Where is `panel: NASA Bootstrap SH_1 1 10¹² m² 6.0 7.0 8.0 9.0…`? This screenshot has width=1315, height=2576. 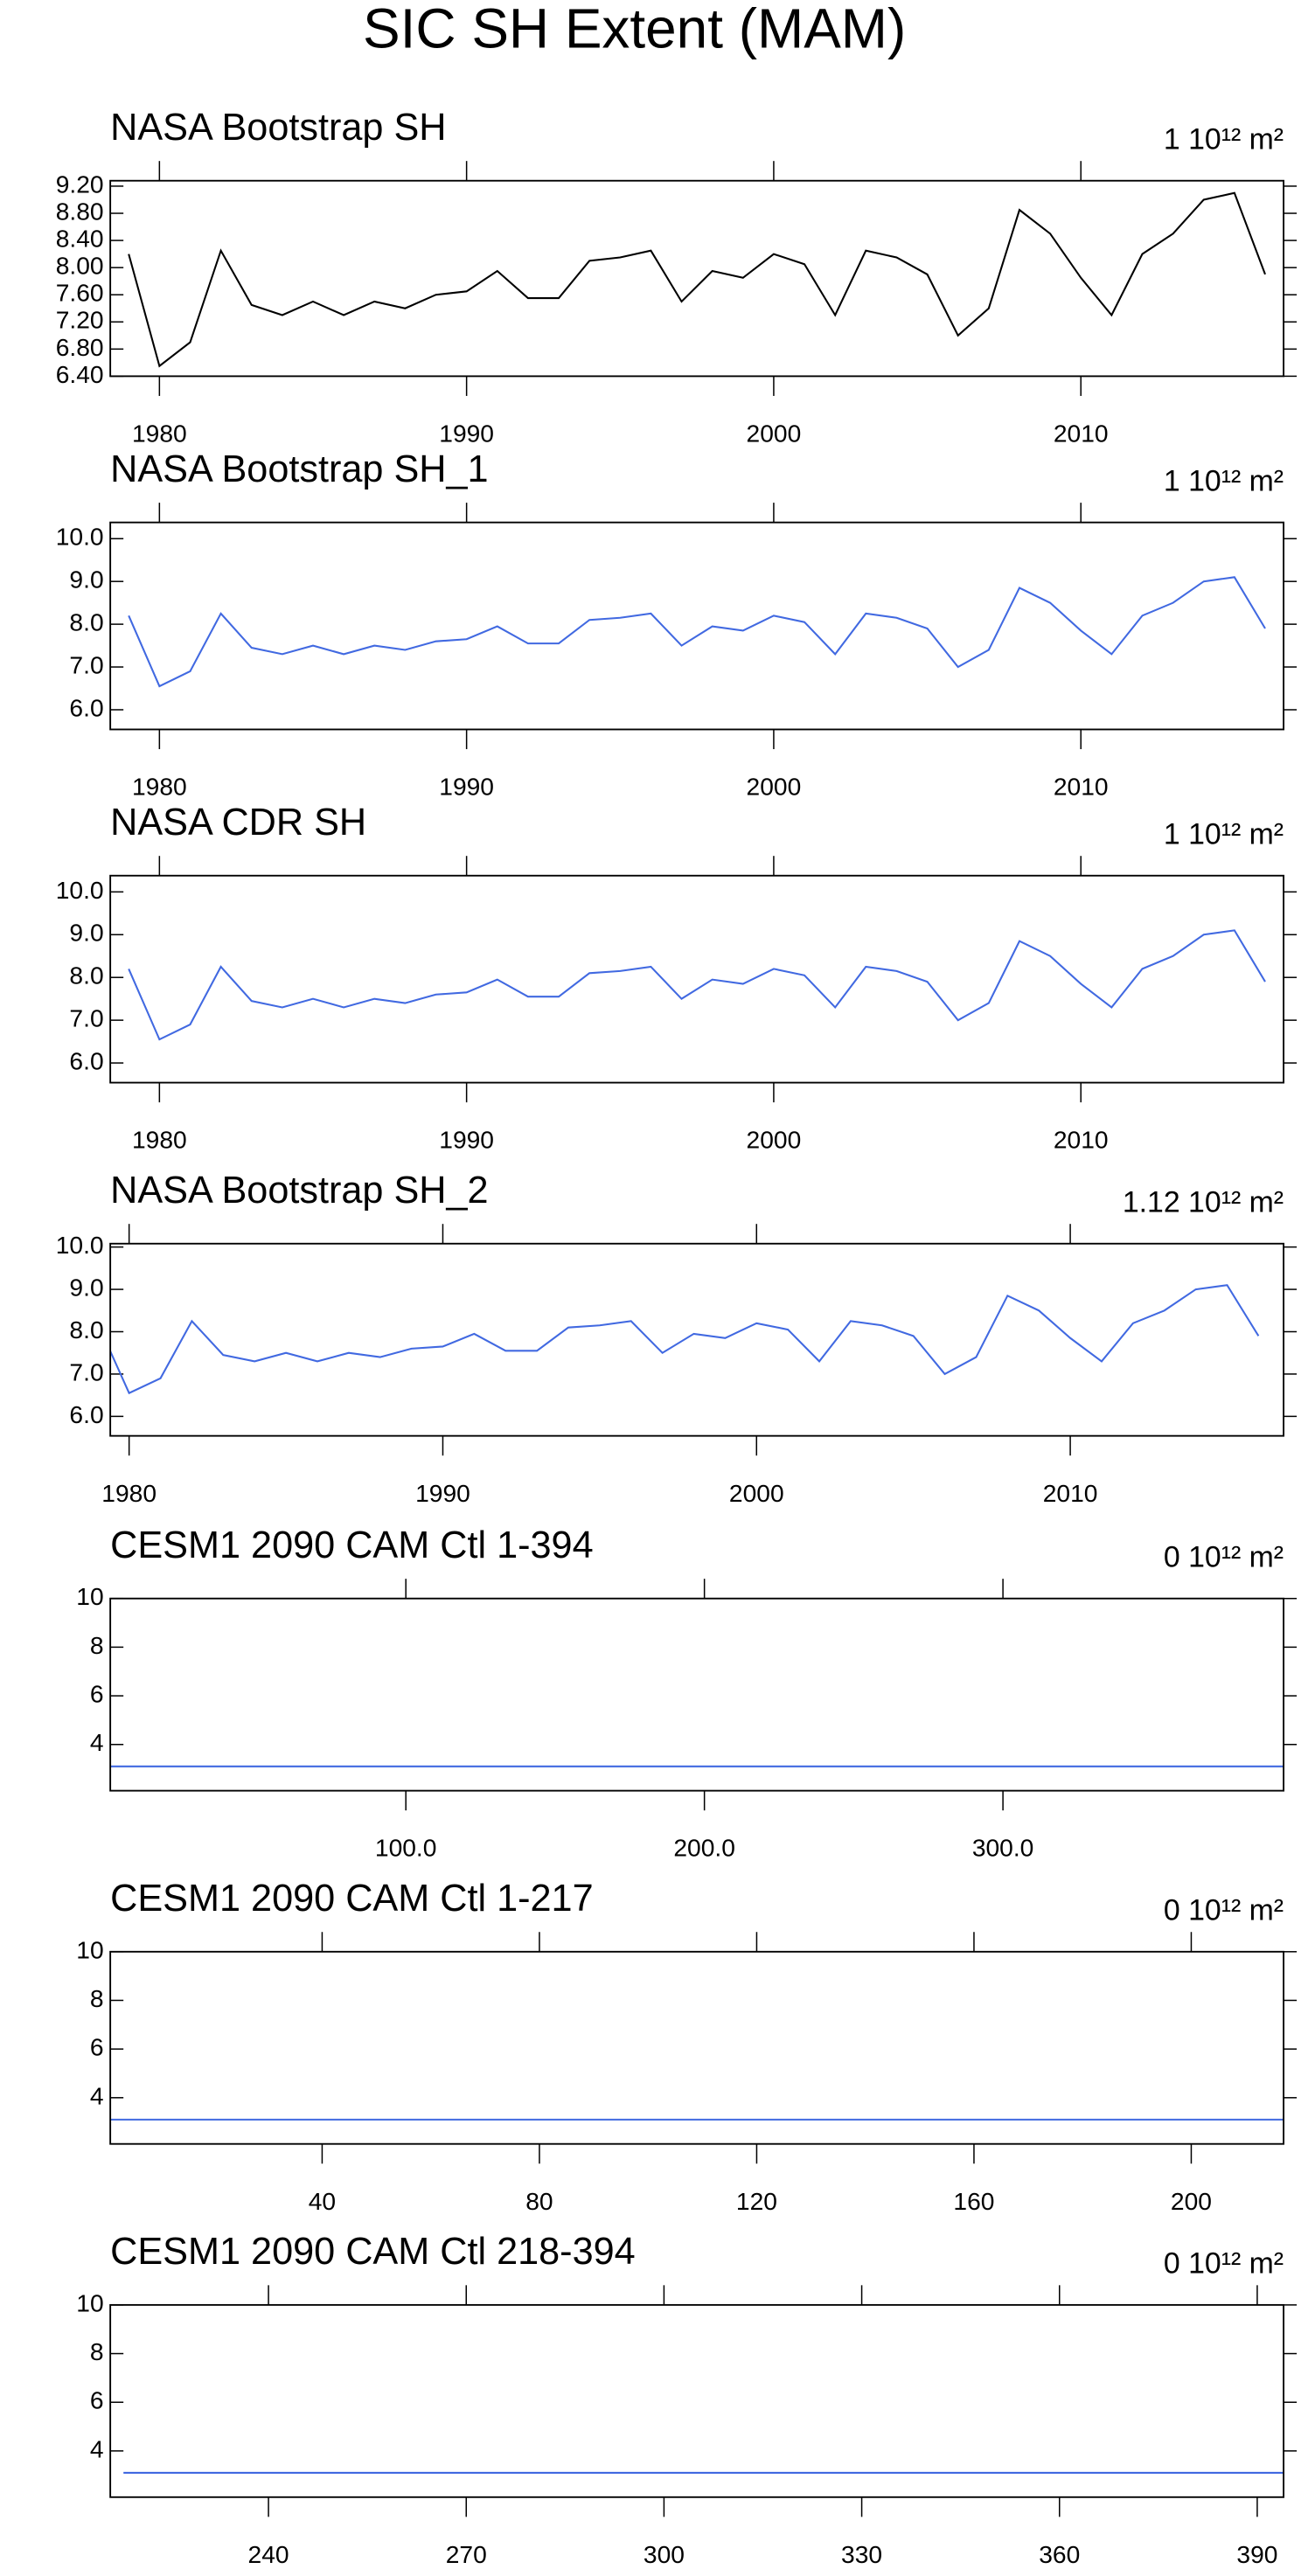 panel: NASA Bootstrap SH_1 1 10¹² m² 6.0 7.0 8.0 9.0… is located at coordinates (677, 624).